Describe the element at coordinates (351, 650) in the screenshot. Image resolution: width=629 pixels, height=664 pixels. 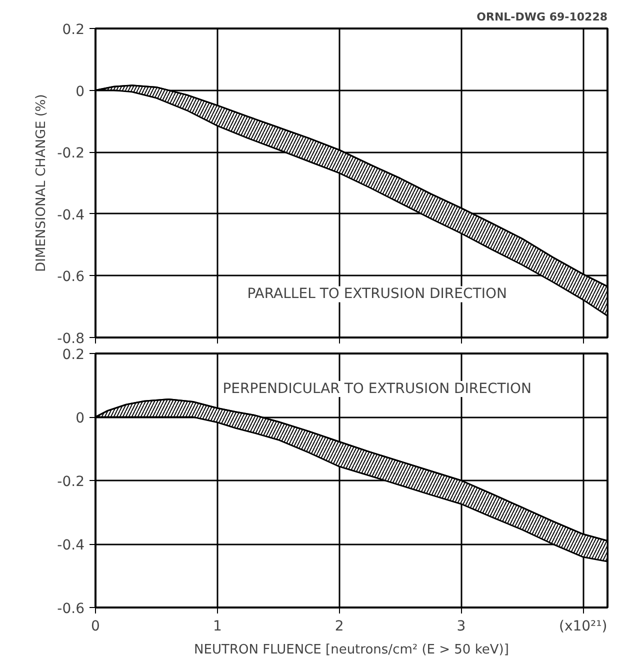
I see `x-axis-title: NEUTRON FLUENCE [neutrons/cm² (E > 50 keV)]` at that location.